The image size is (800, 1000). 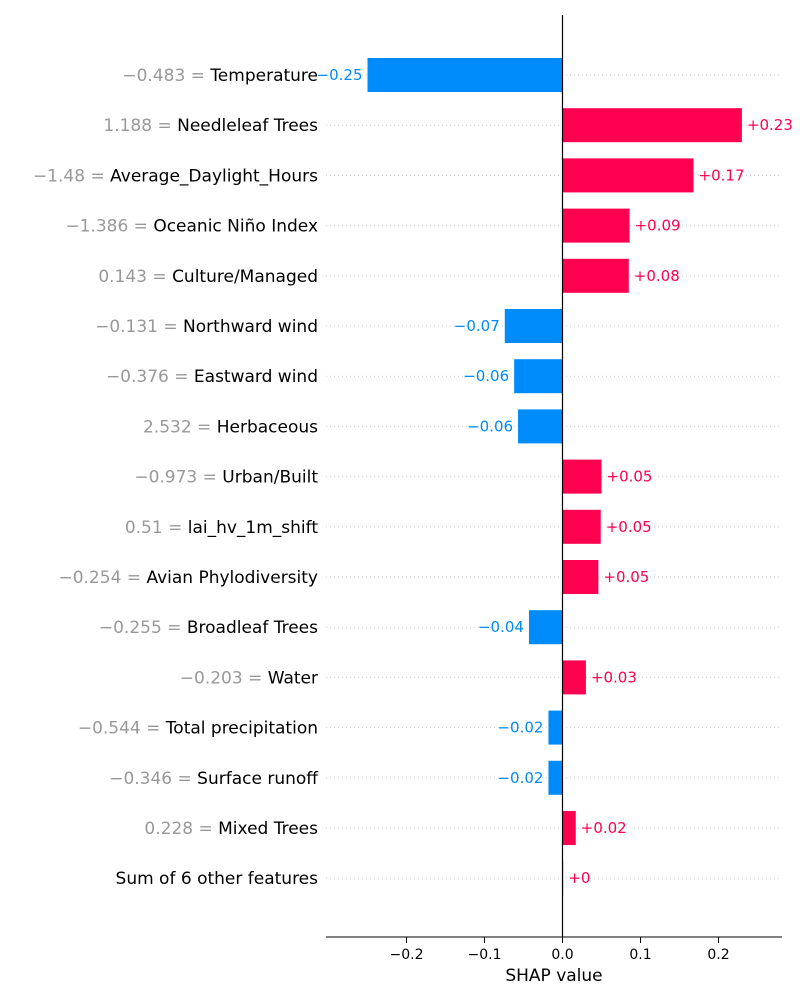 What do you see at coordinates (658, 226) in the screenshot?
I see `value-label: +0.09` at bounding box center [658, 226].